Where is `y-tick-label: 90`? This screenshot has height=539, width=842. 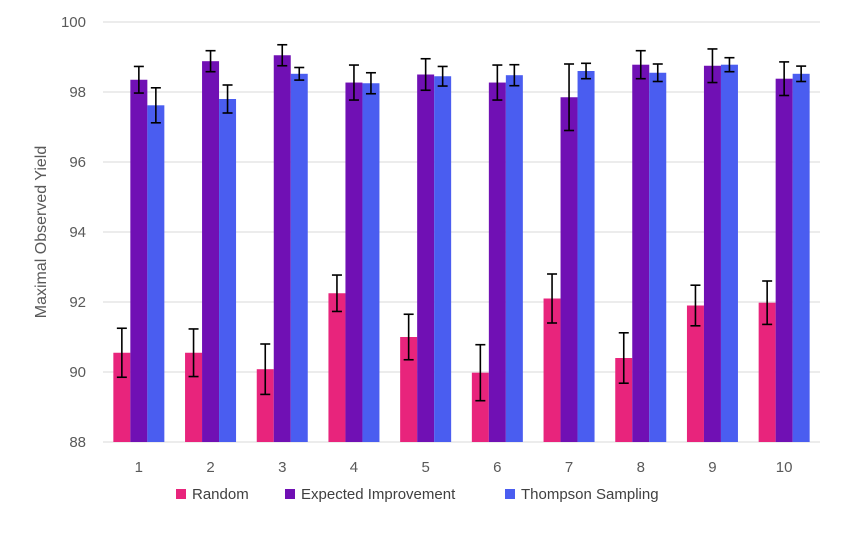
y-tick-label: 90 is located at coordinates (77, 372).